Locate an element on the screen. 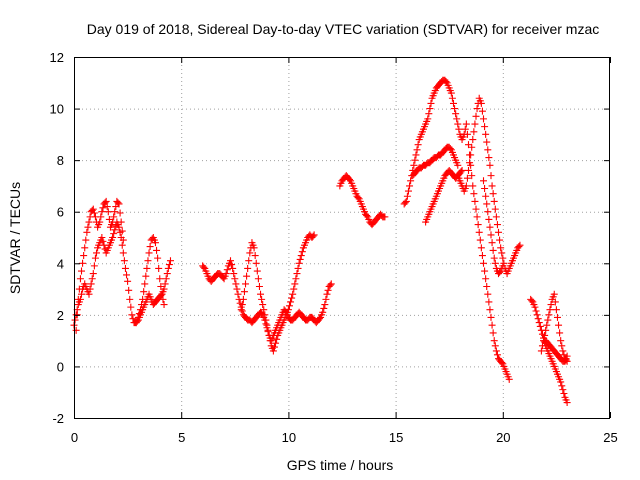 This screenshot has height=480, width=640. series-D2 is located at coordinates (554, 327).